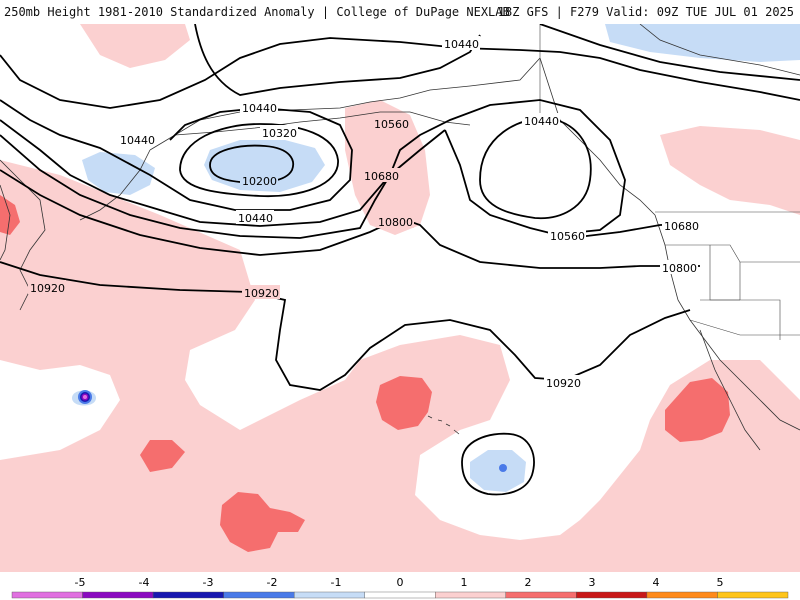  Describe the element at coordinates (720, 582) in the screenshot. I see `colorbar-tick-label: 5` at that location.